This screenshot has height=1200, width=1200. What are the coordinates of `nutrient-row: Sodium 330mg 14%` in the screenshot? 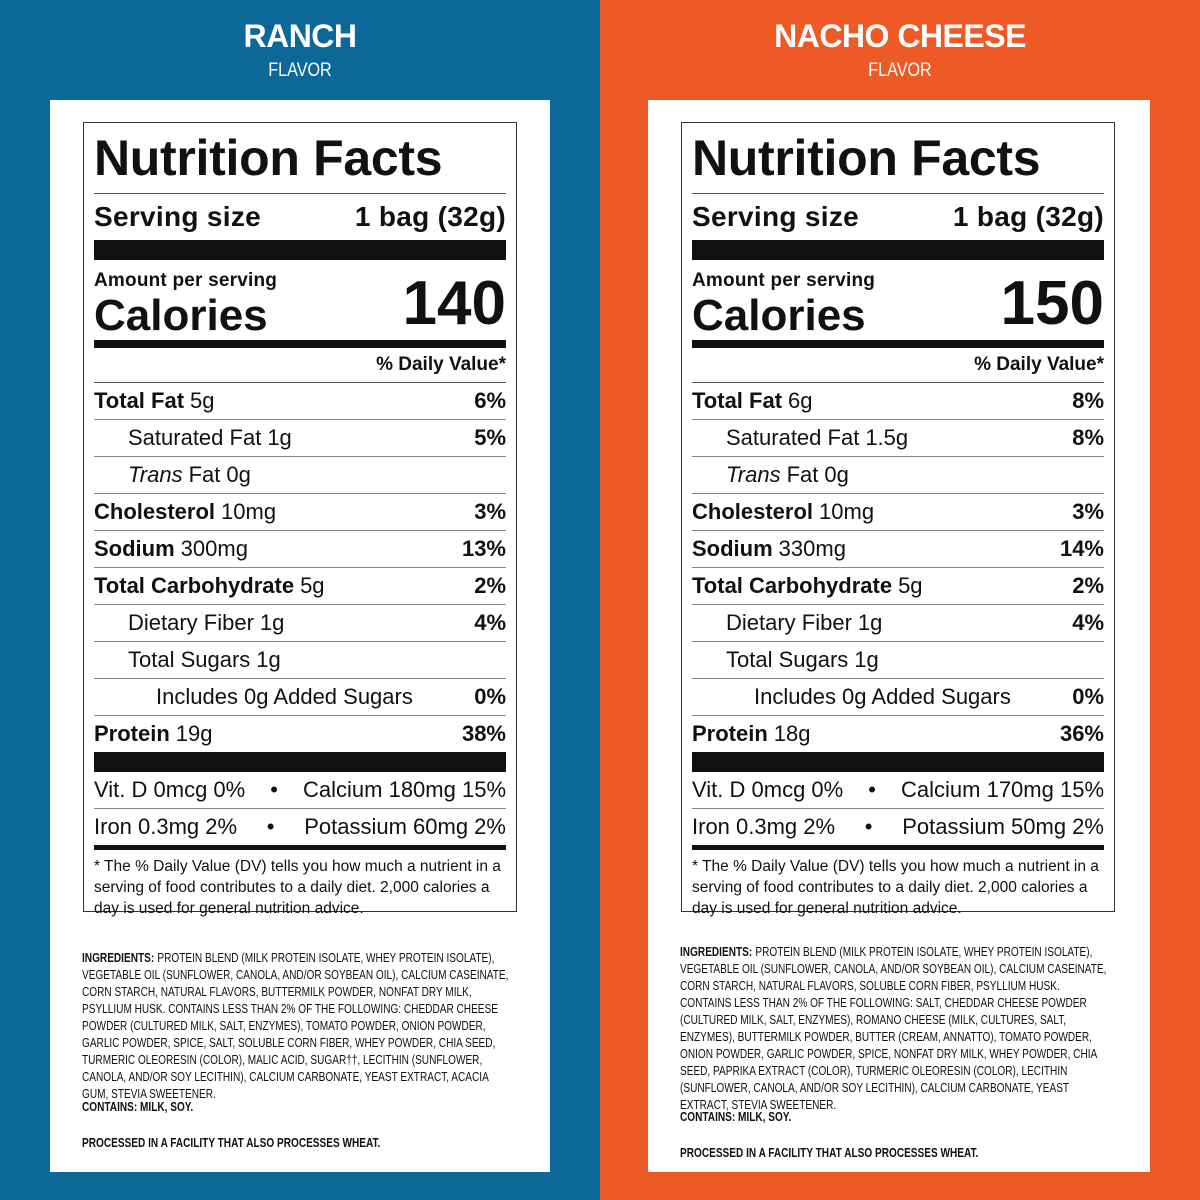 It's located at (898, 549).